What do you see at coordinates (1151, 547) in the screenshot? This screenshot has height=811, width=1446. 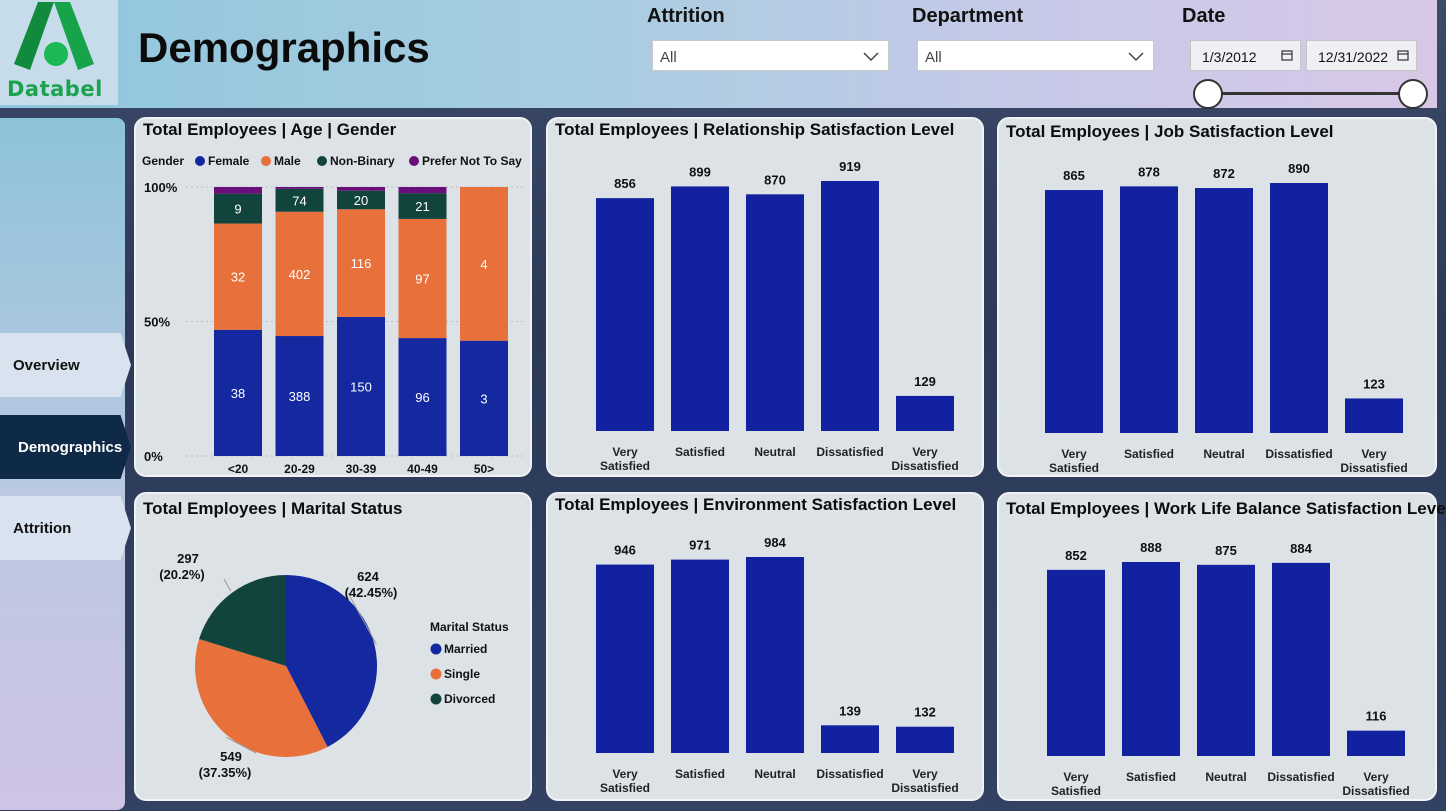 I see `data-label: 888` at bounding box center [1151, 547].